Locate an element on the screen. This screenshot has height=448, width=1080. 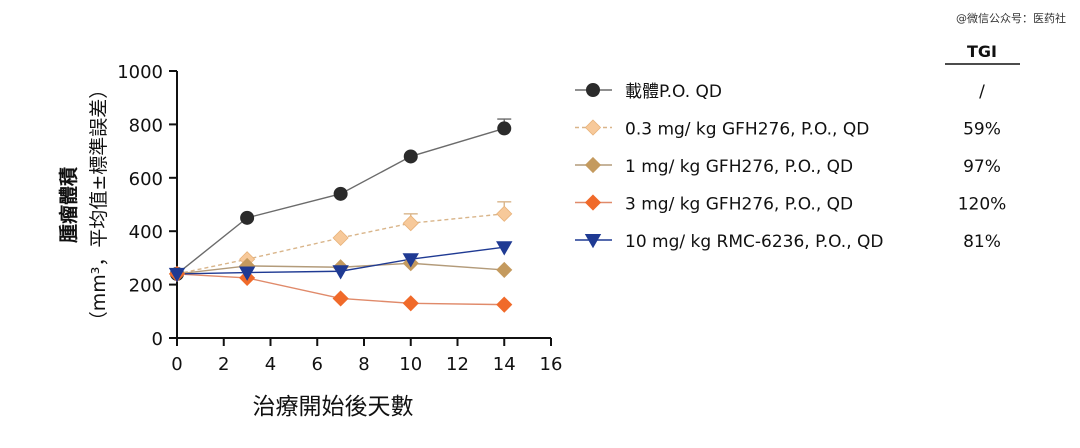
legend-label: 載體P.O. QD is located at coordinates (673, 92).